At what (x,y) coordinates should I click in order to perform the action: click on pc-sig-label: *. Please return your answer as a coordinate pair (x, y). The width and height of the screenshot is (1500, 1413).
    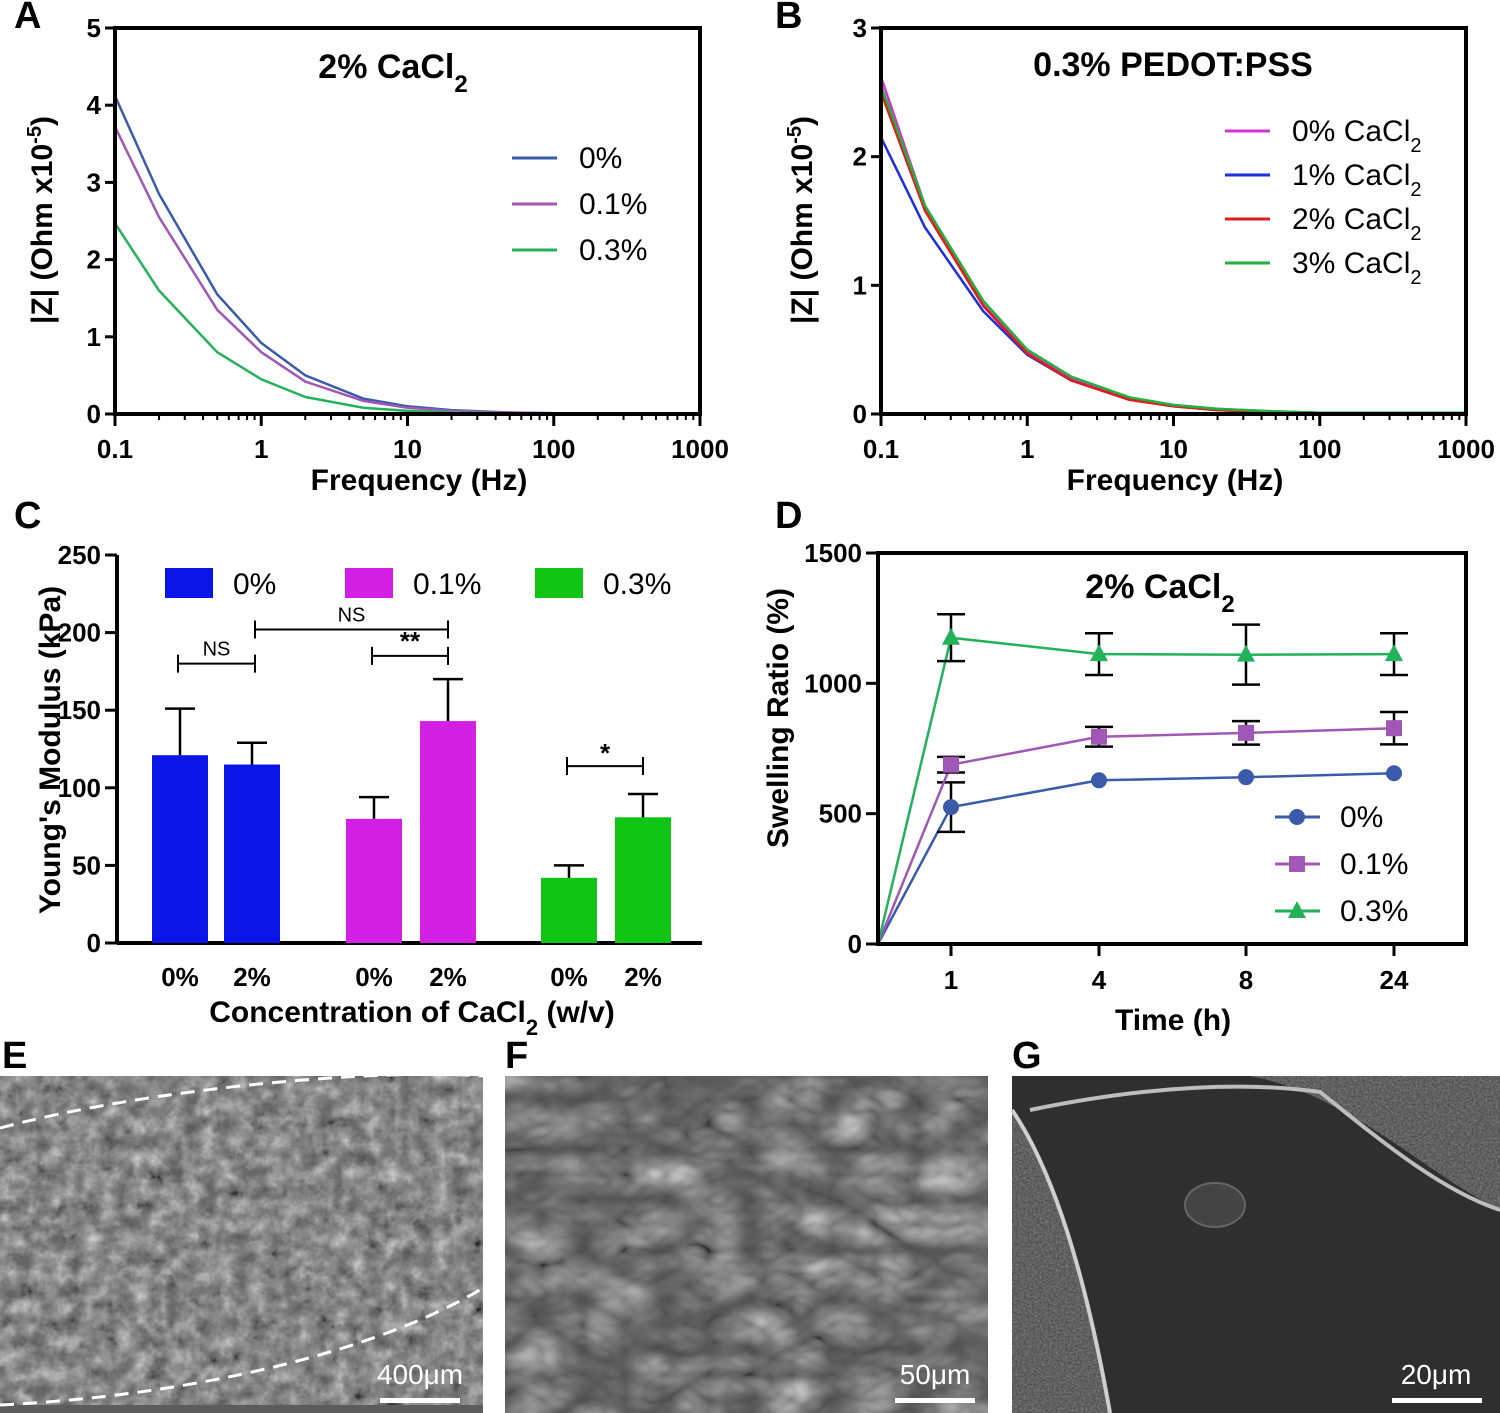
    Looking at the image, I should click on (605, 753).